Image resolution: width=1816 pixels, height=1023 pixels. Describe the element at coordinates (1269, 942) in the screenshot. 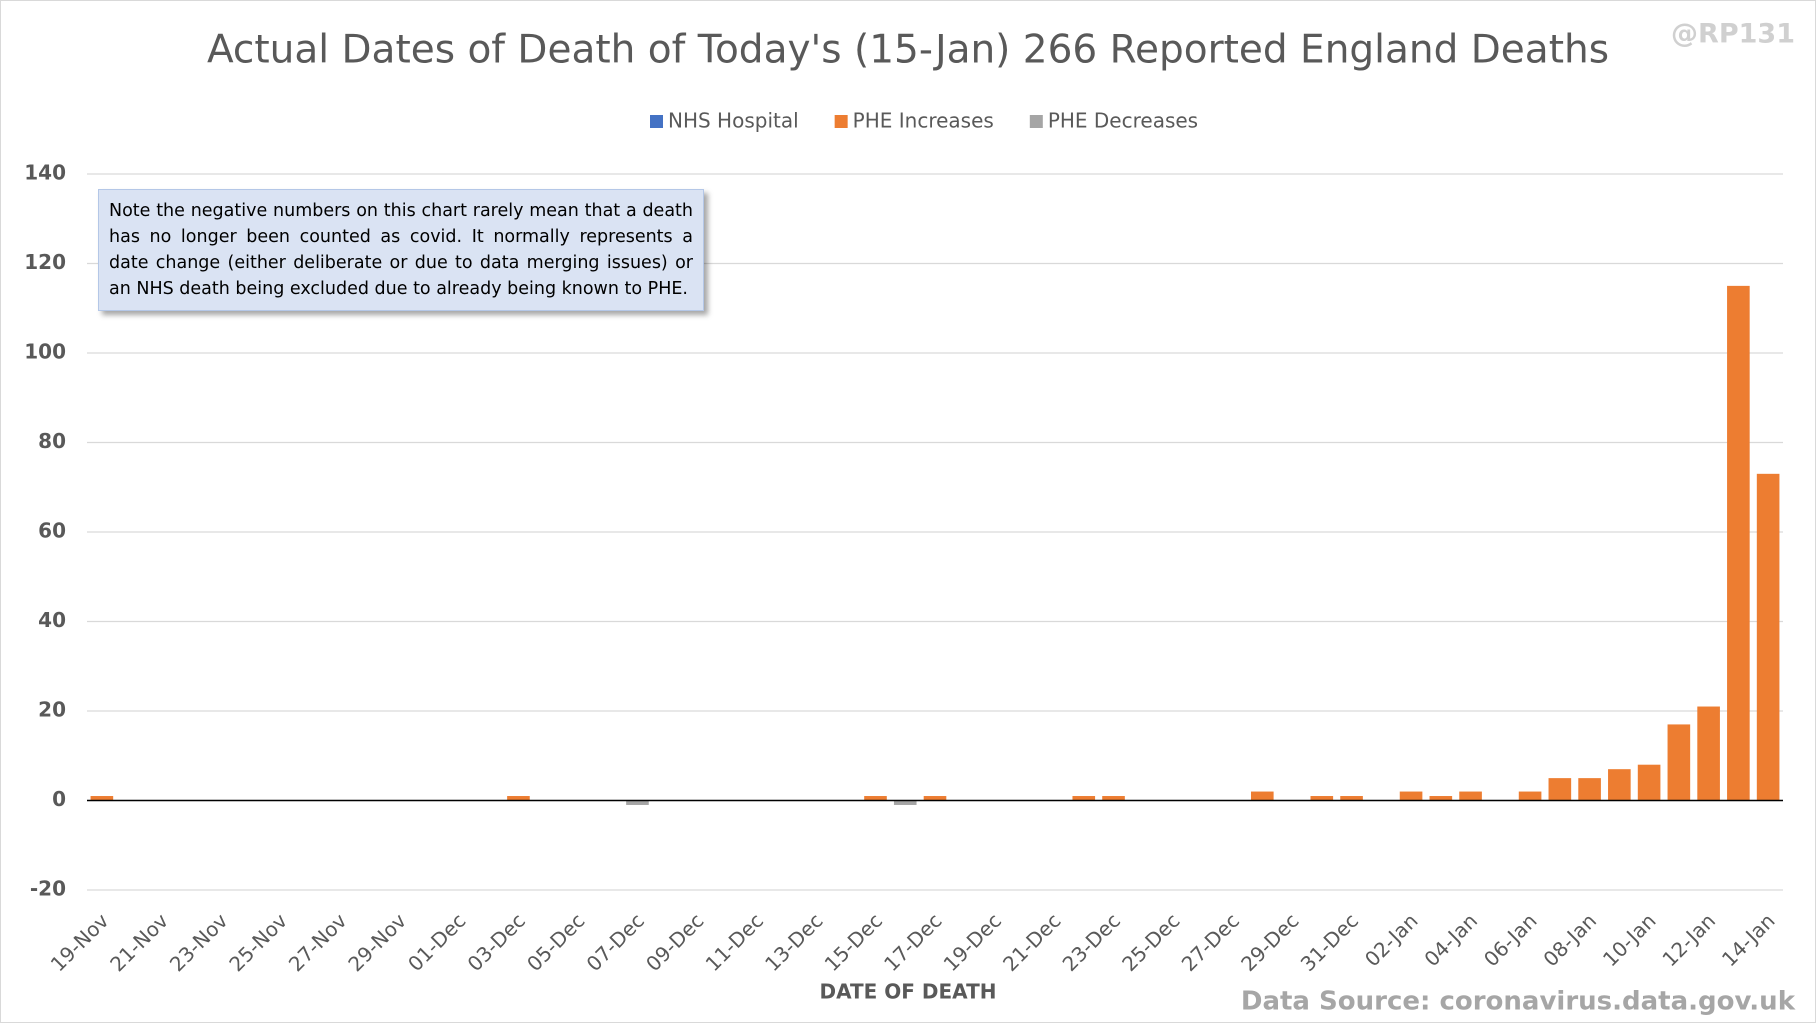

I see `x-tick-label: 29-Dec` at that location.